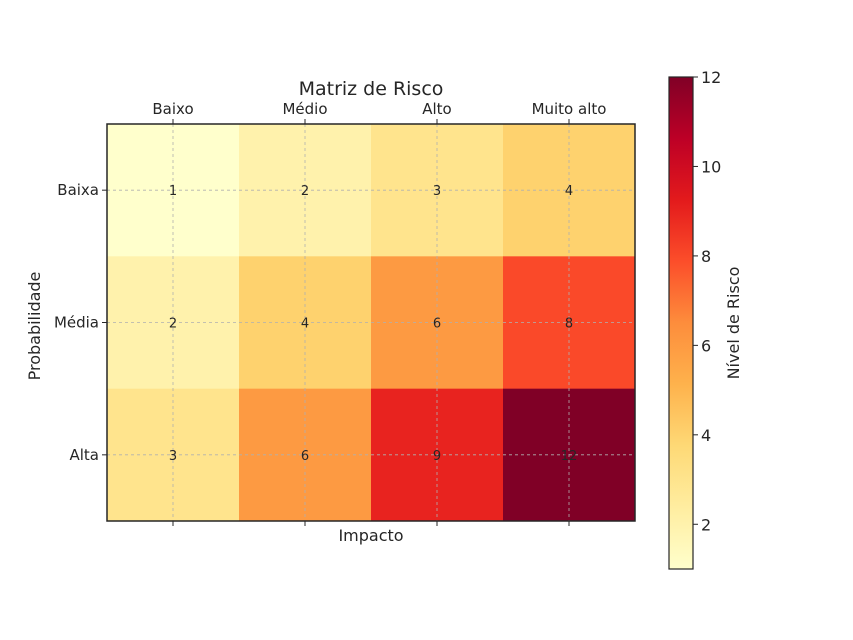 This screenshot has width=853, height=640. Describe the element at coordinates (173, 191) in the screenshot. I see `cell-value-label: 1` at that location.